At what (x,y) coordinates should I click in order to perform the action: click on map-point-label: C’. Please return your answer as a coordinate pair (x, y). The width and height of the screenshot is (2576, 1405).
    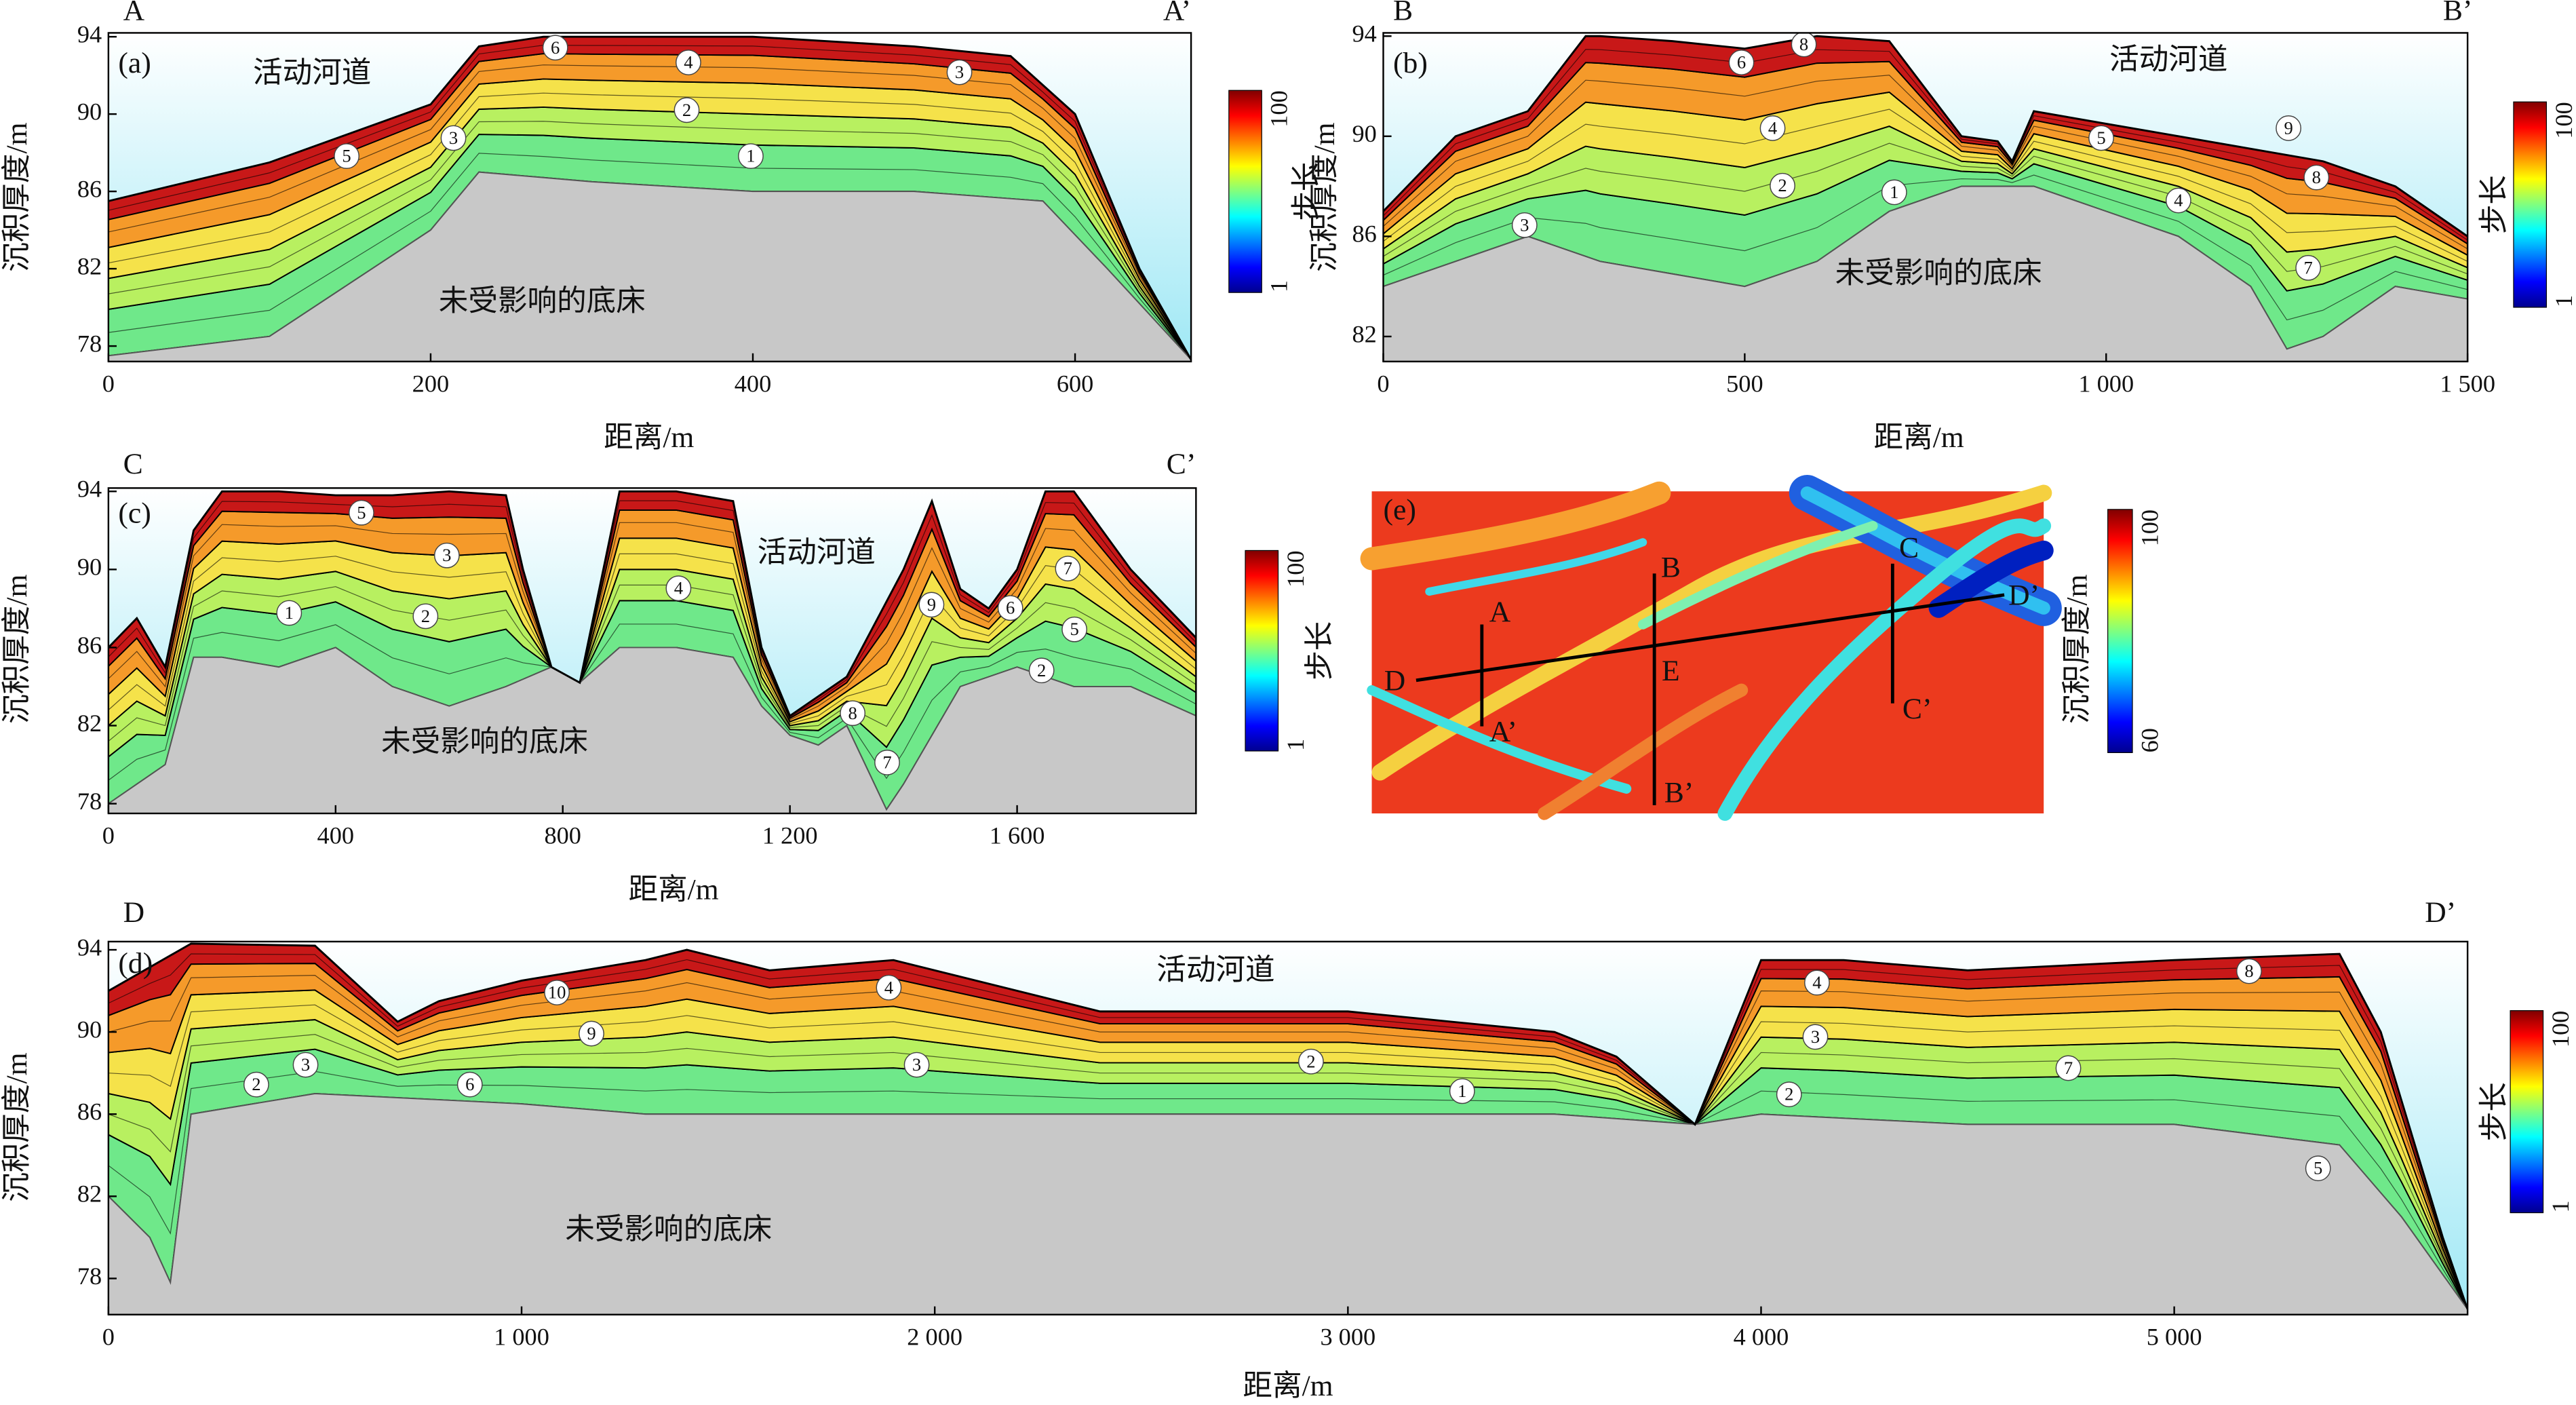
    Looking at the image, I should click on (1917, 709).